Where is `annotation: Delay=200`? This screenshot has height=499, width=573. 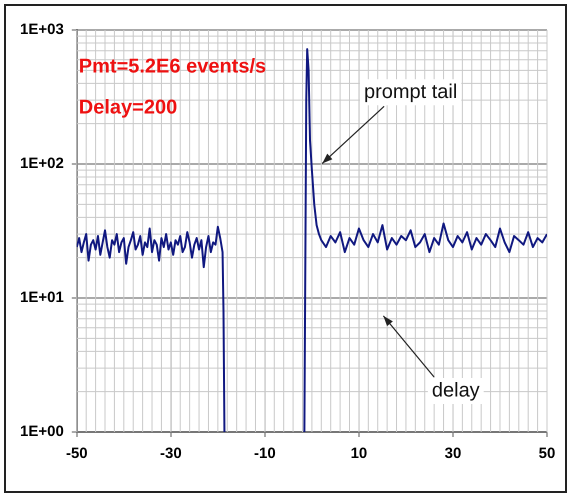 annotation: Delay=200 is located at coordinates (128, 107).